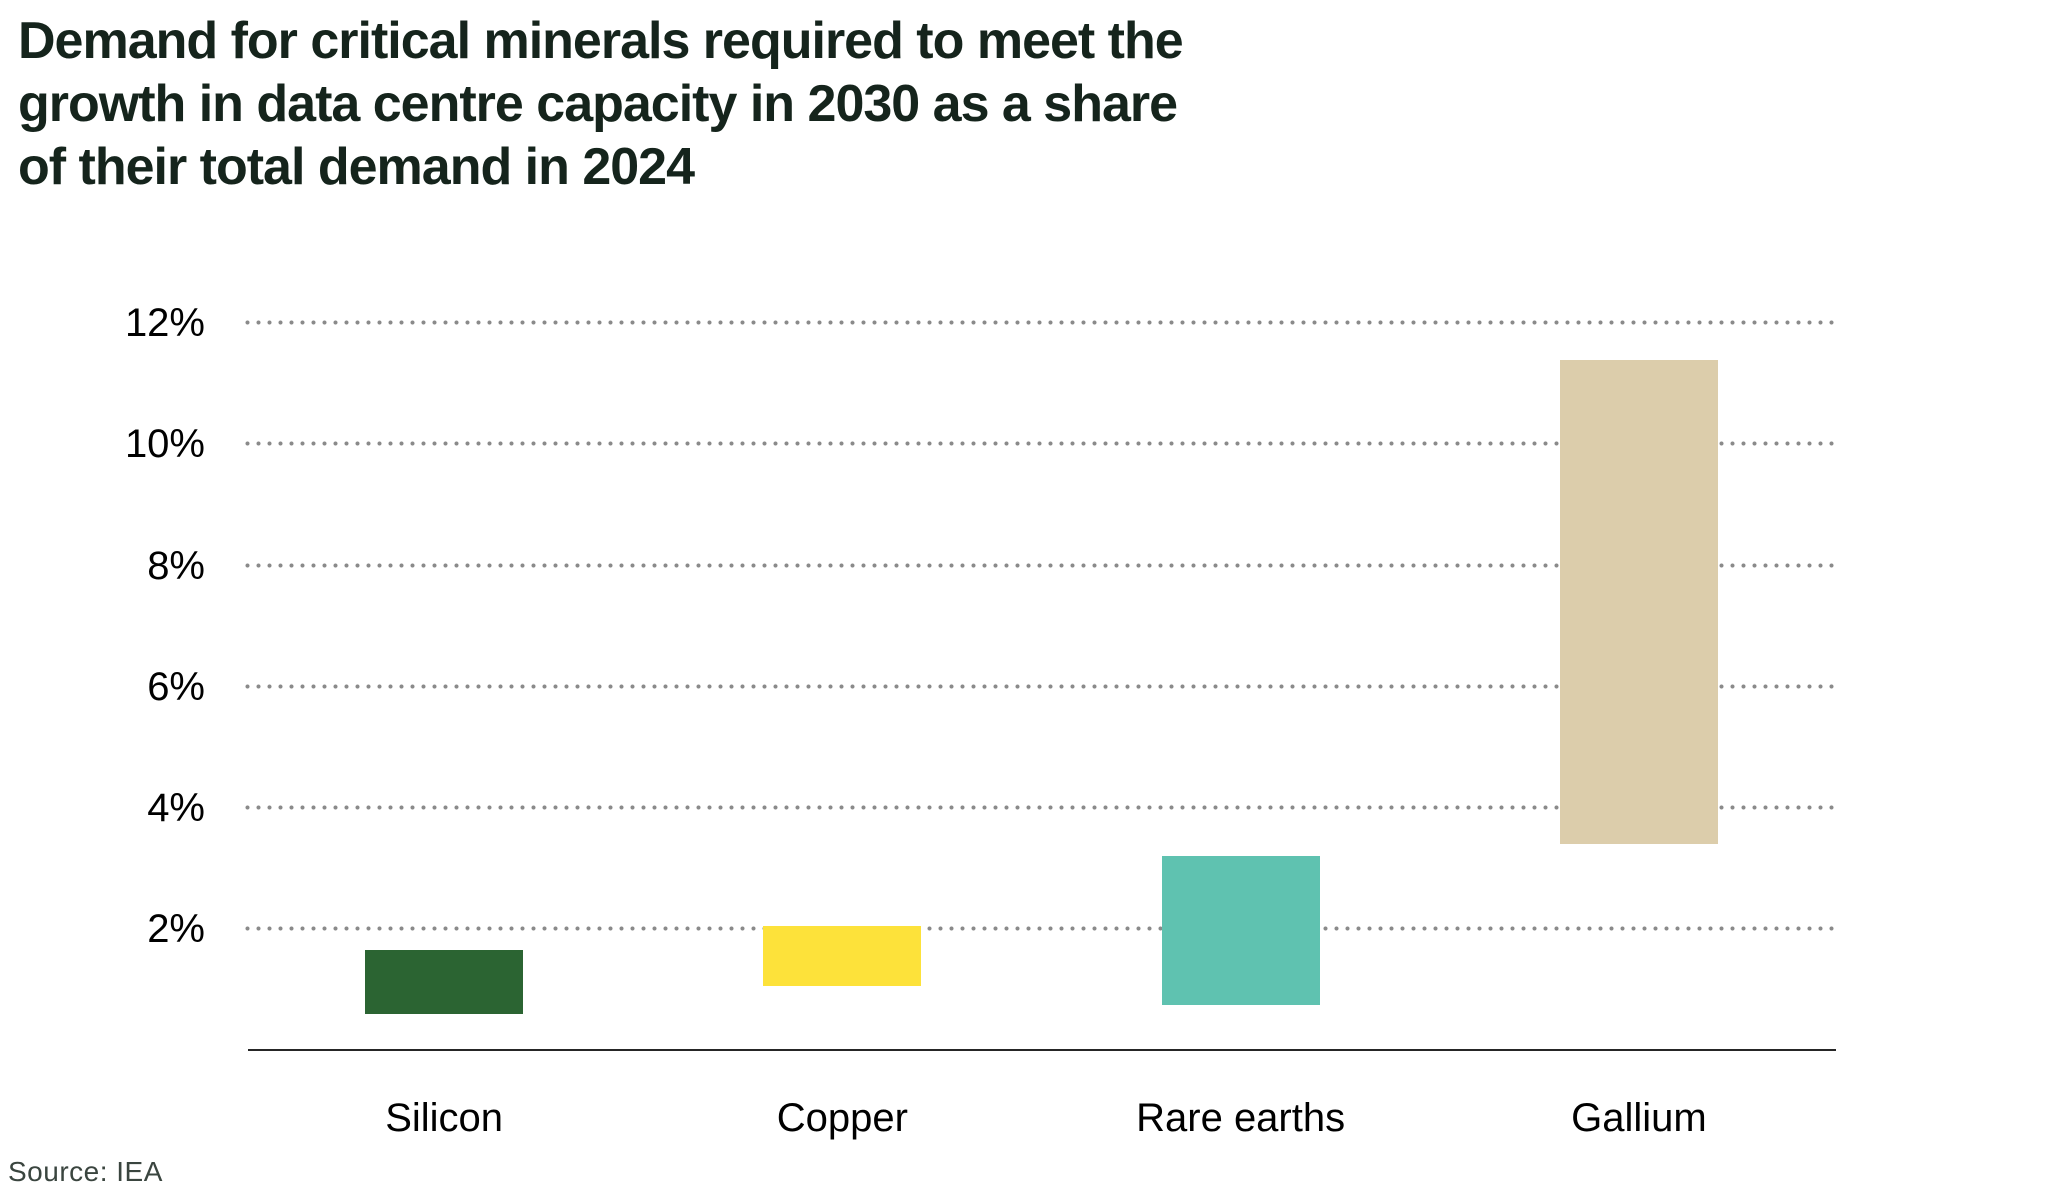 The image size is (2048, 1198). I want to click on y-tick-label-8%: 8%, so click(176, 565).